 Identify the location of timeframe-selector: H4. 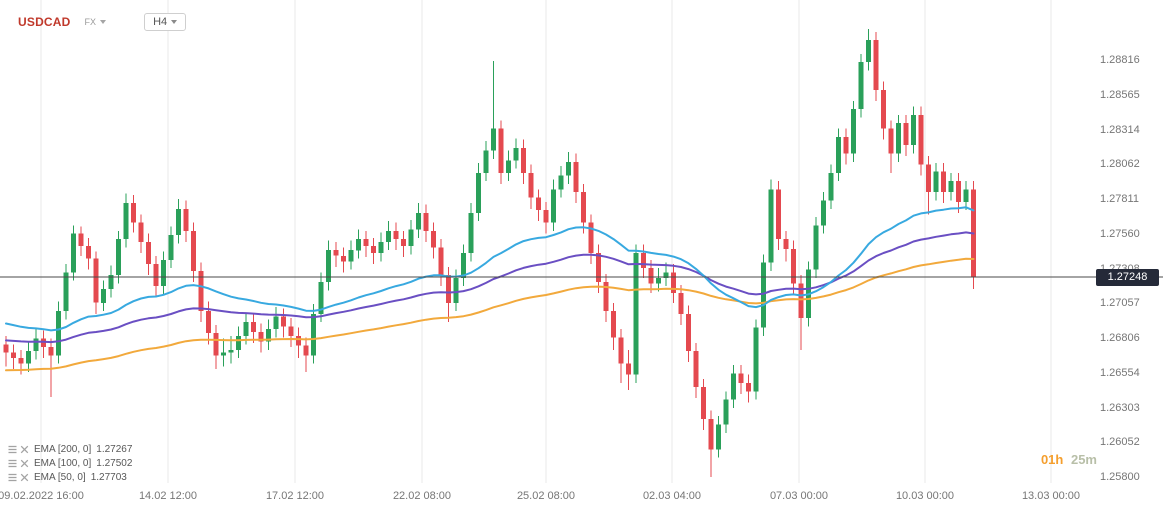
(165, 22).